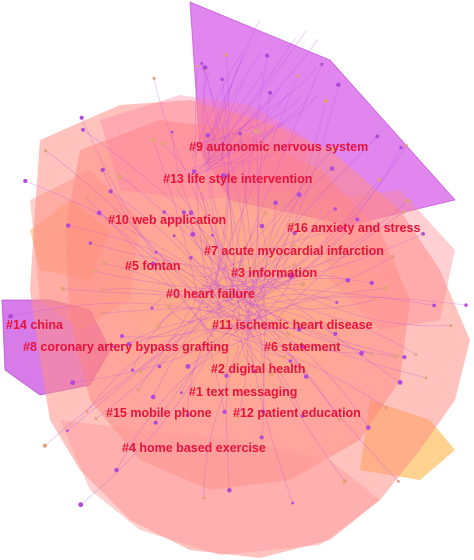 This screenshot has width=474, height=560. I want to click on cluster-label-11: #11 ischemic heart disease, so click(292, 325).